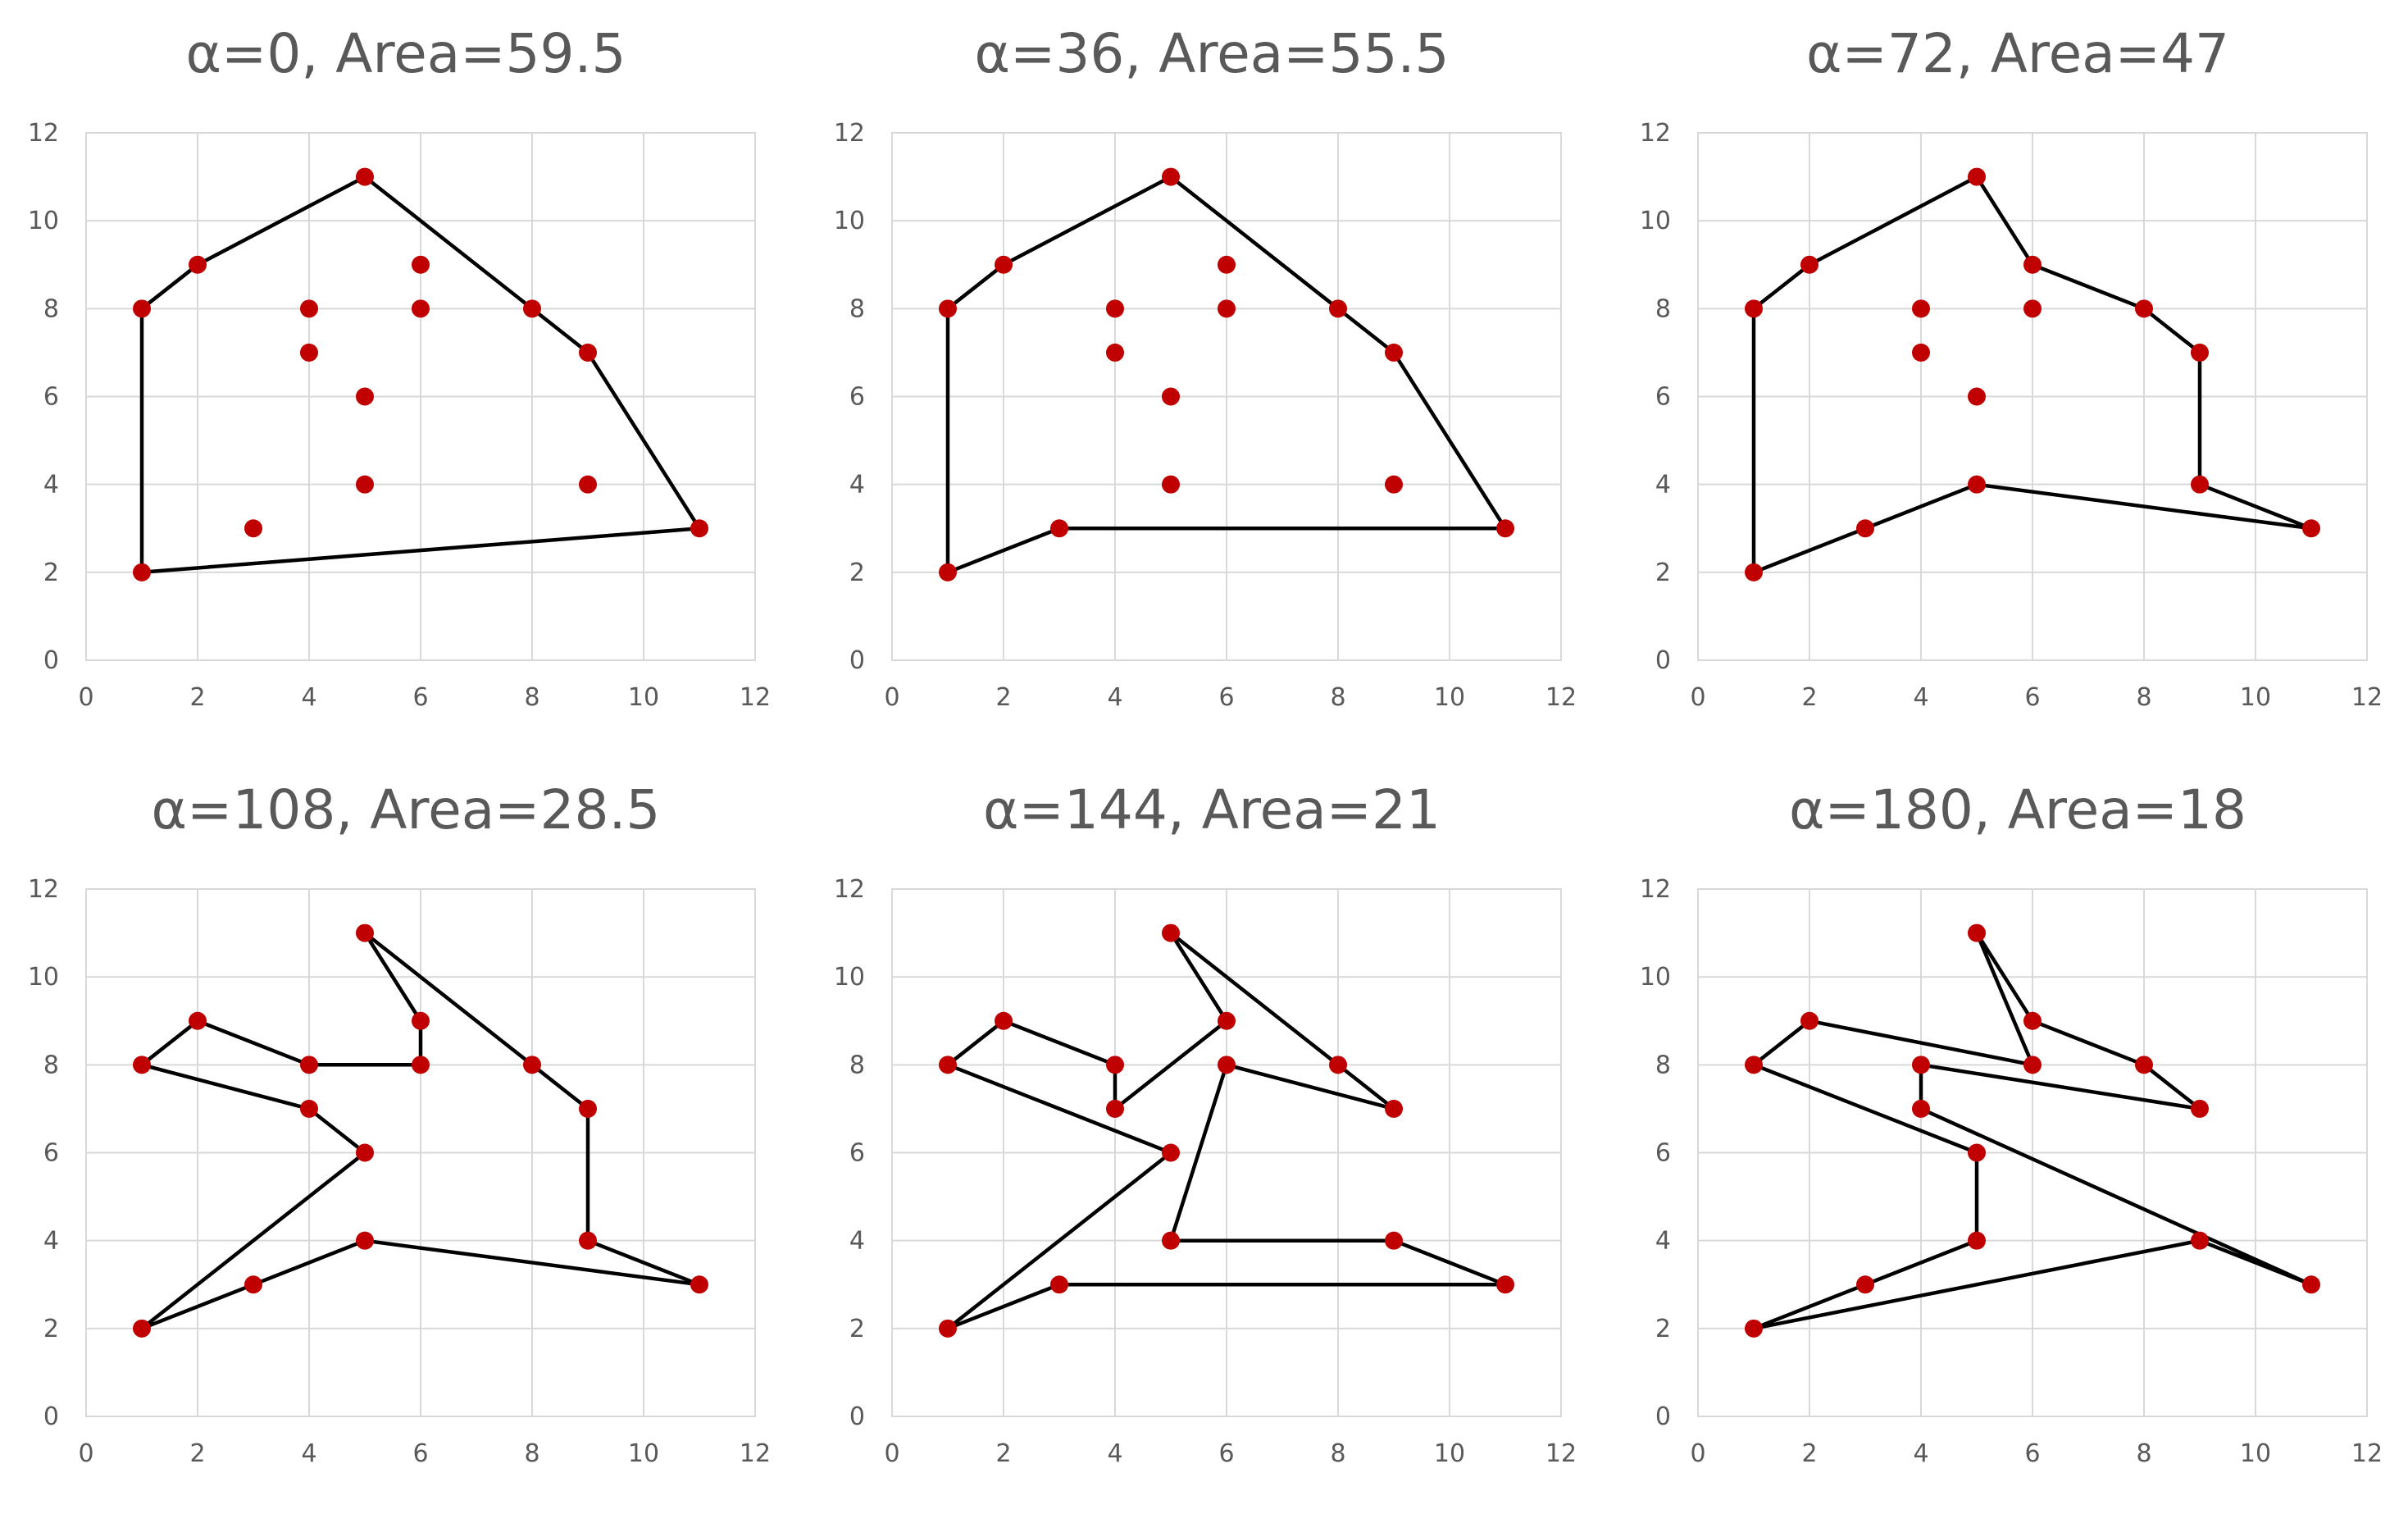  Describe the element at coordinates (420, 1131) in the screenshot. I see `hull-line` at that location.